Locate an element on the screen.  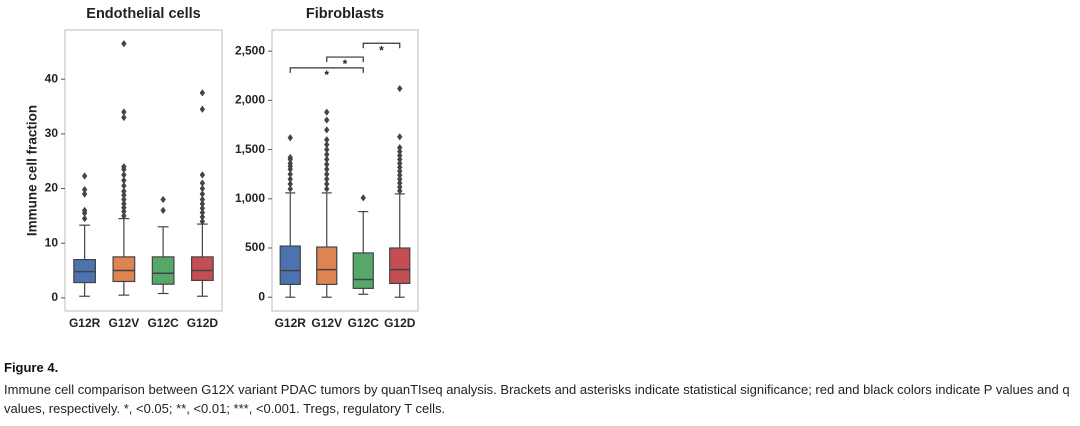
y-tick-label: 1,500 is located at coordinates (250, 149).